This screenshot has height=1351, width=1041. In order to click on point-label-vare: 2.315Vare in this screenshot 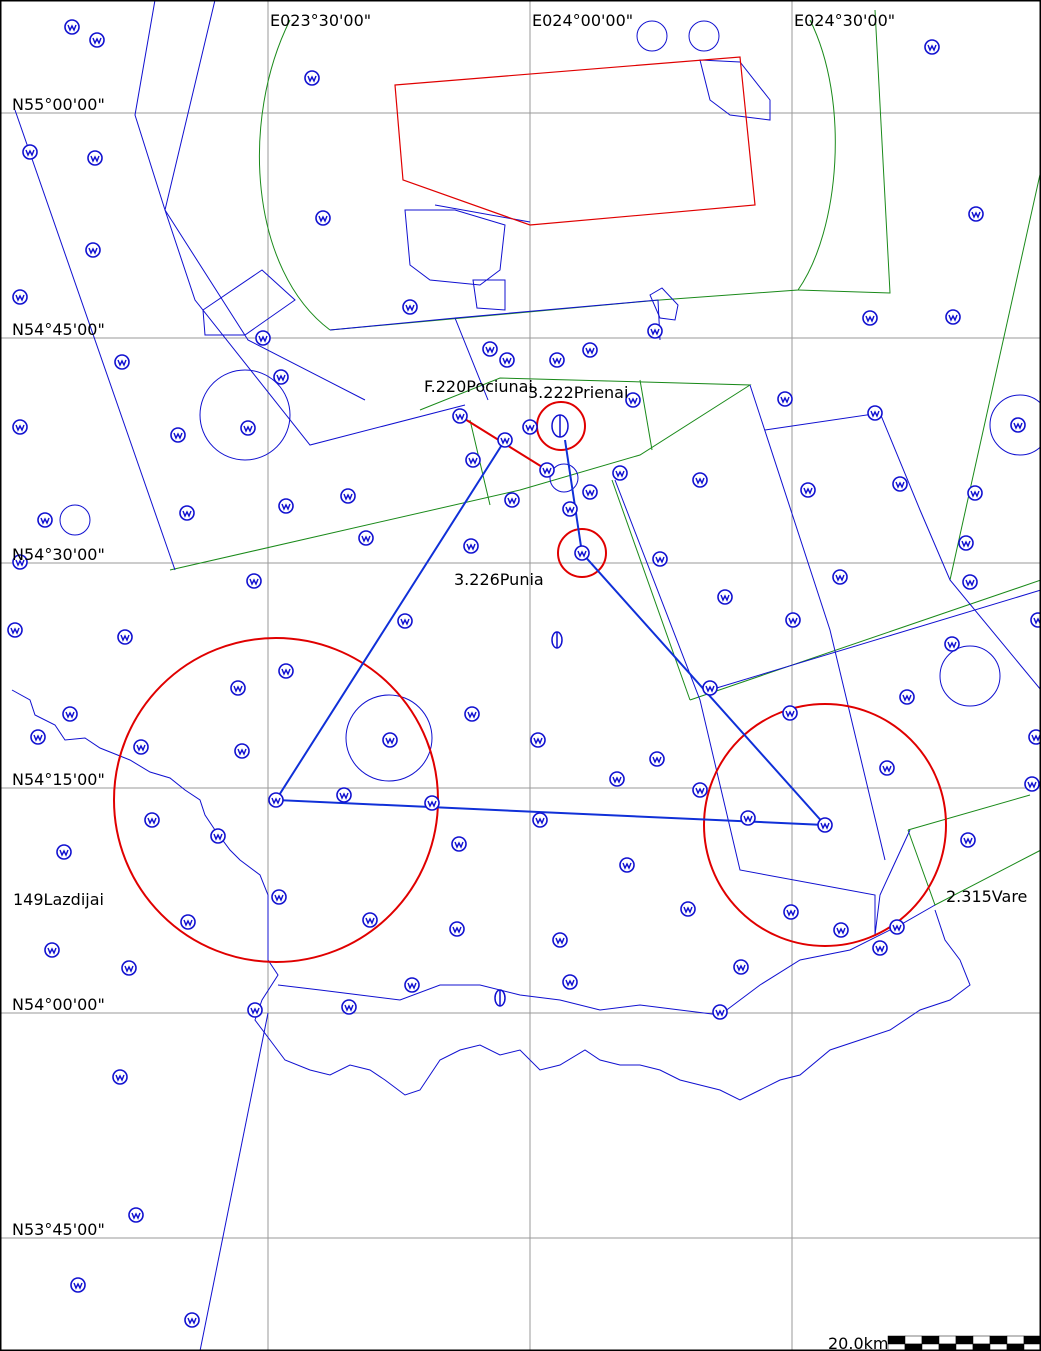, I will do `click(986, 896)`.